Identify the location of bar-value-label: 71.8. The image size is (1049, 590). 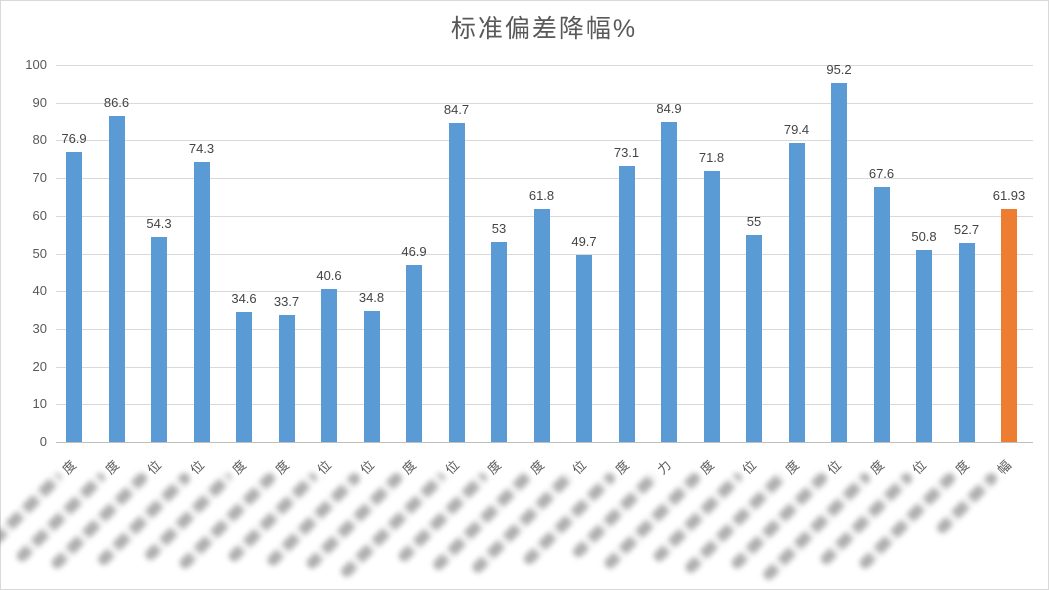
(711, 158).